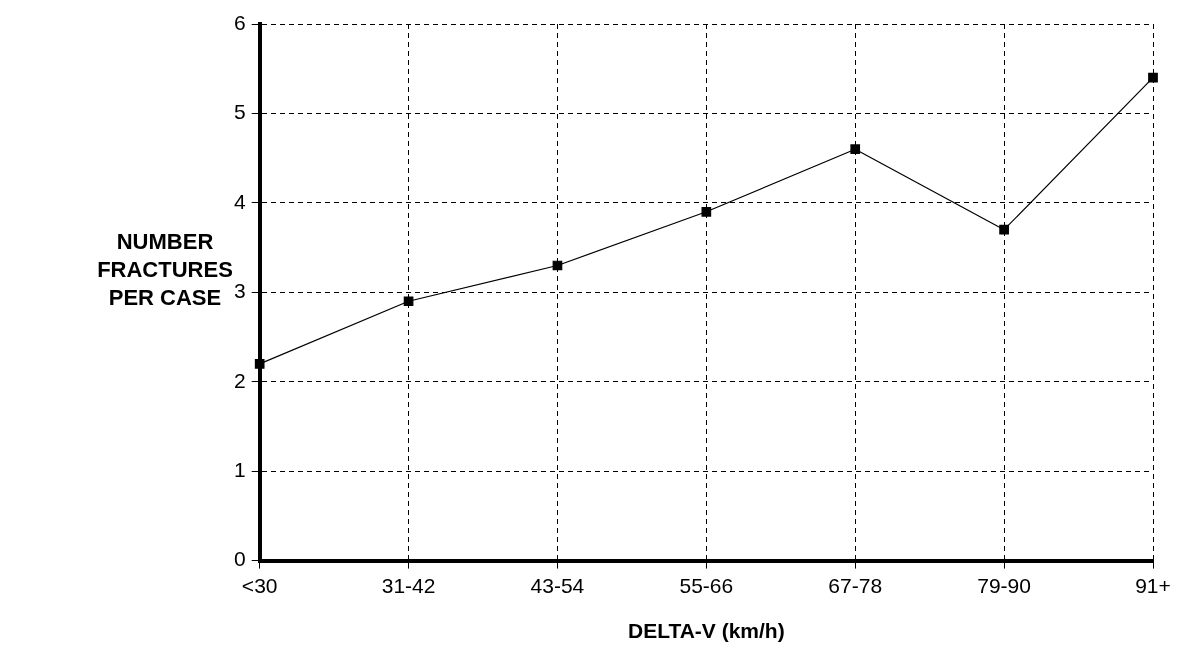 Image resolution: width=1181 pixels, height=655 pixels. What do you see at coordinates (408, 585) in the screenshot?
I see `x-tick-label: 31-42` at bounding box center [408, 585].